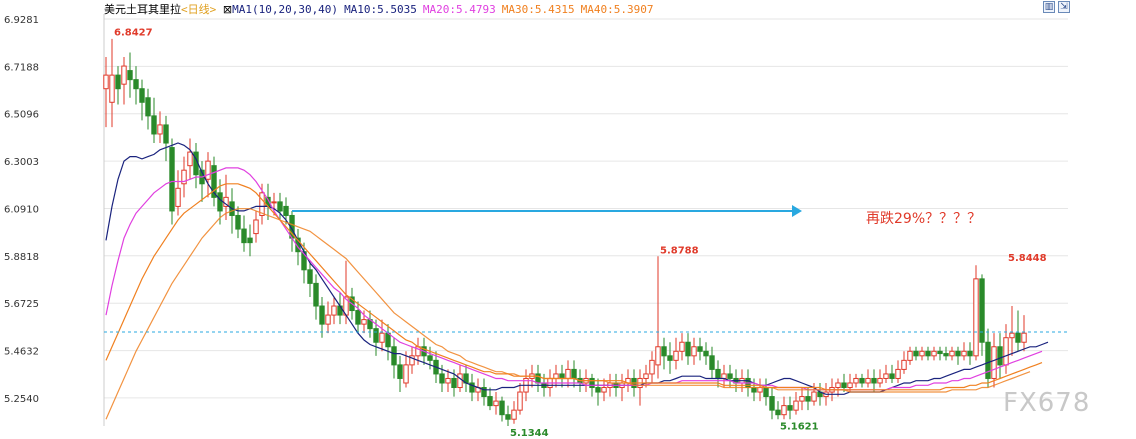 The height and width of the screenshot is (439, 1136). I want to click on y-tick-label: 5.4632, so click(21, 352).